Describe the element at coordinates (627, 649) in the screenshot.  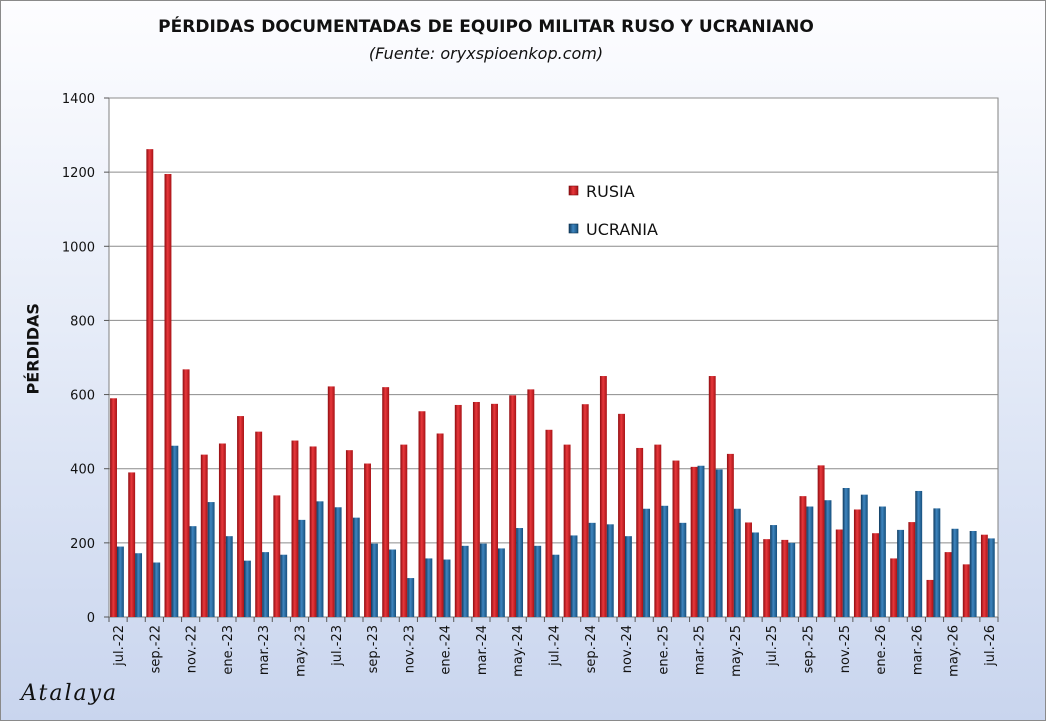
I see `x-tick-label: nov.-24` at that location.